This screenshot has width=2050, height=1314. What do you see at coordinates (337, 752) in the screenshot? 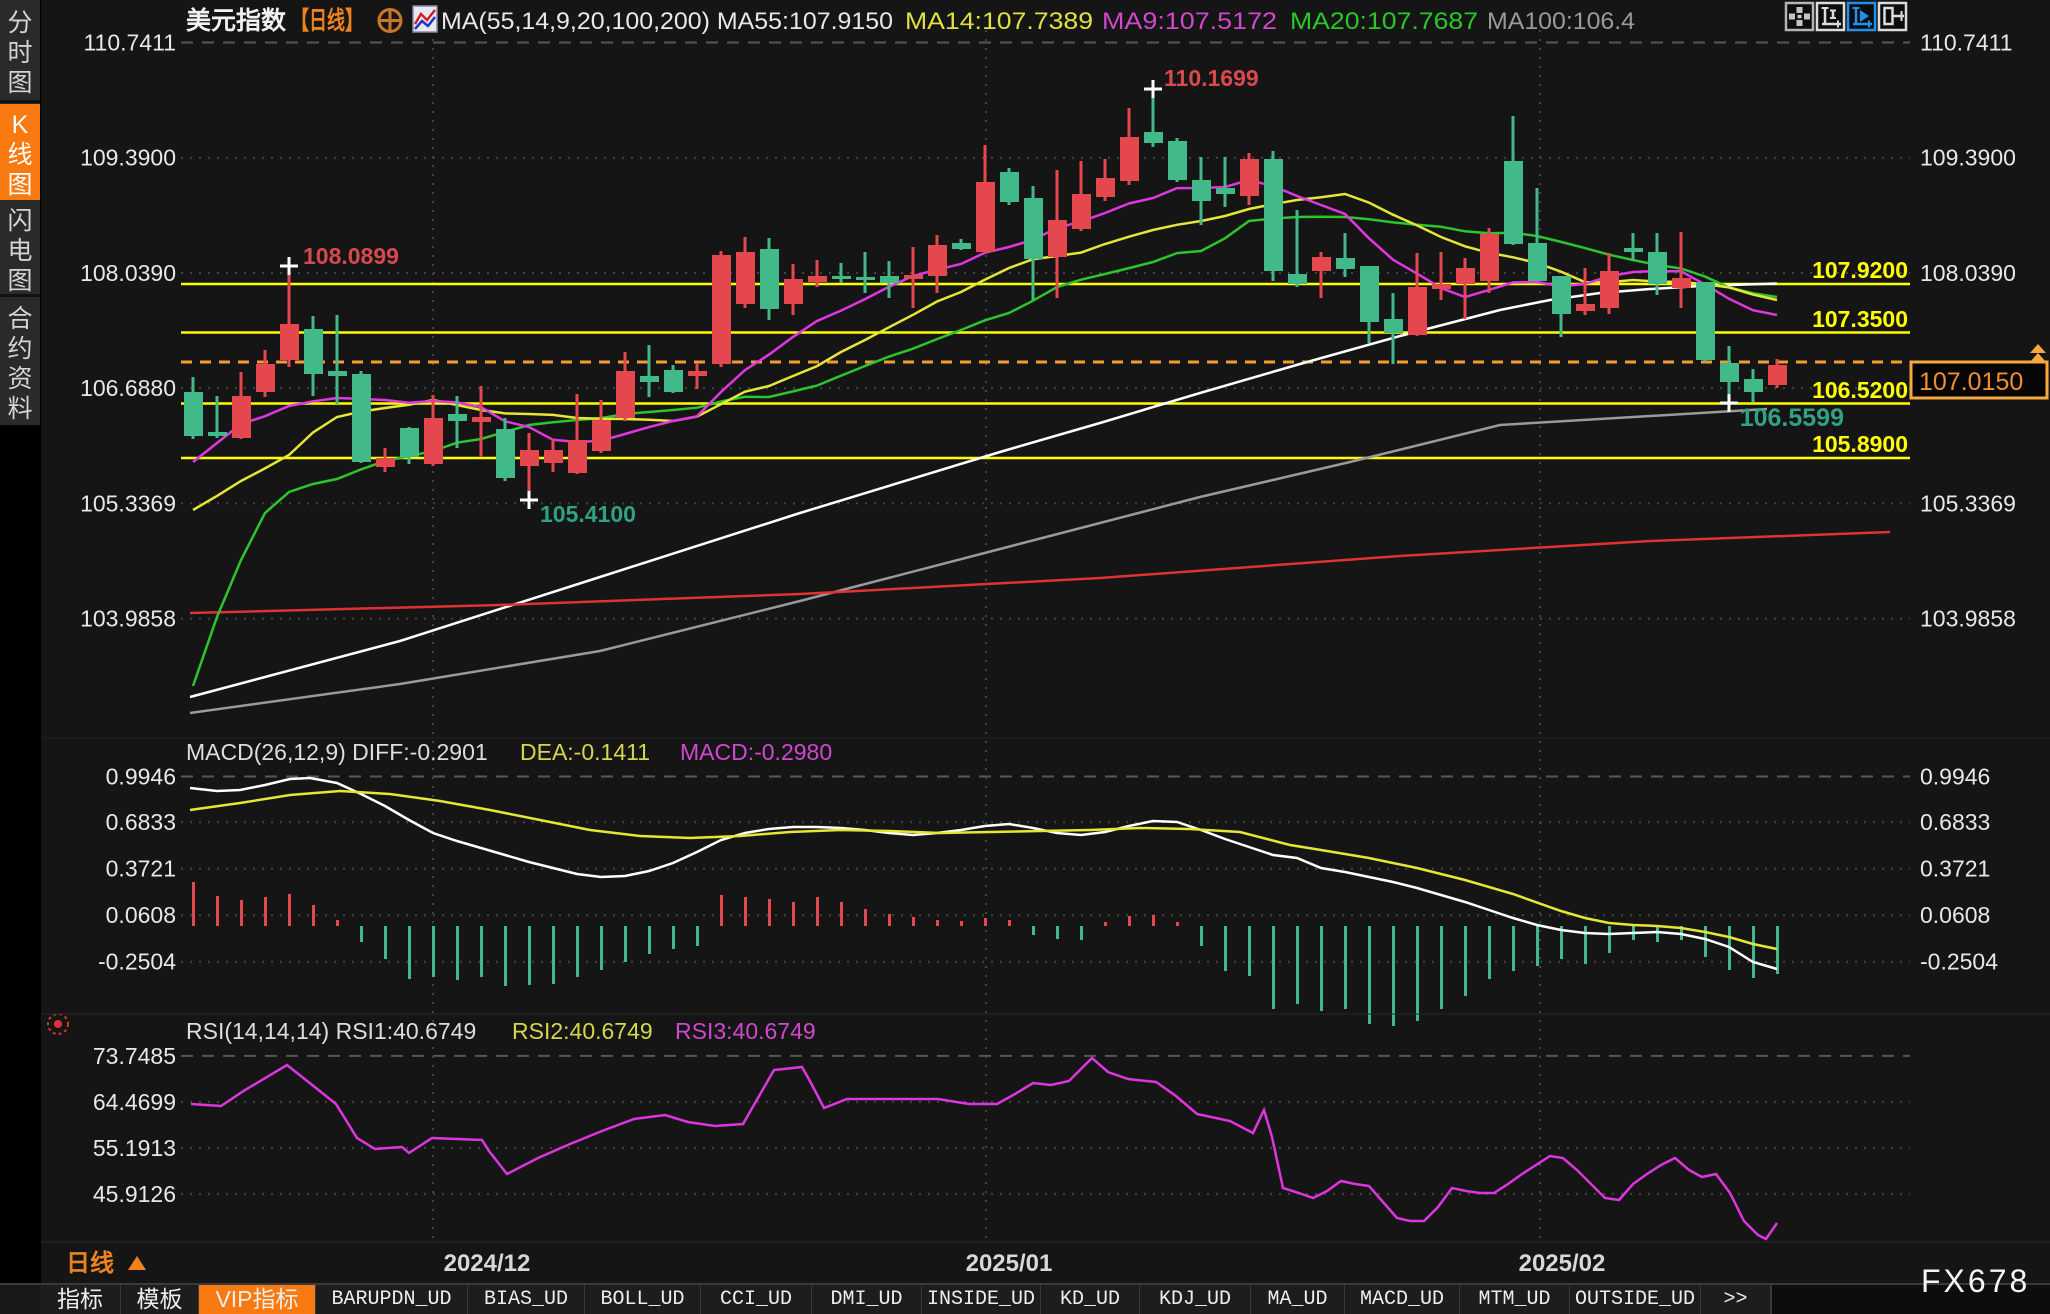
I see `svg-text: MACD(26,12,9) DIFF:-0.2901` at bounding box center [337, 752].